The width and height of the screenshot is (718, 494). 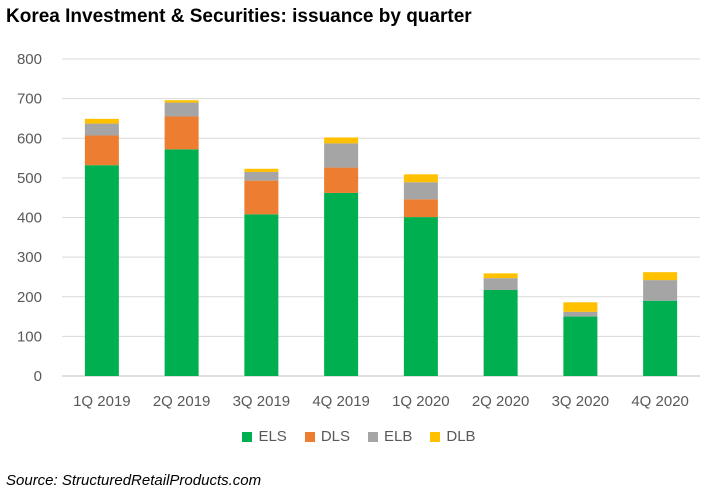 I want to click on y-tick-label: 600, so click(x=29, y=138).